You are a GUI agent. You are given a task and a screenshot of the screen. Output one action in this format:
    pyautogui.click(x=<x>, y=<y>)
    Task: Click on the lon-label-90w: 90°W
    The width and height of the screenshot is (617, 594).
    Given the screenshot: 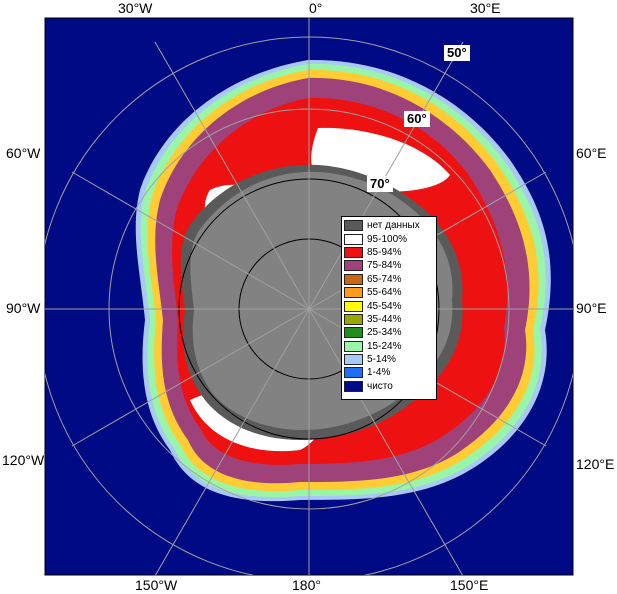 What is the action you would take?
    pyautogui.click(x=23, y=308)
    